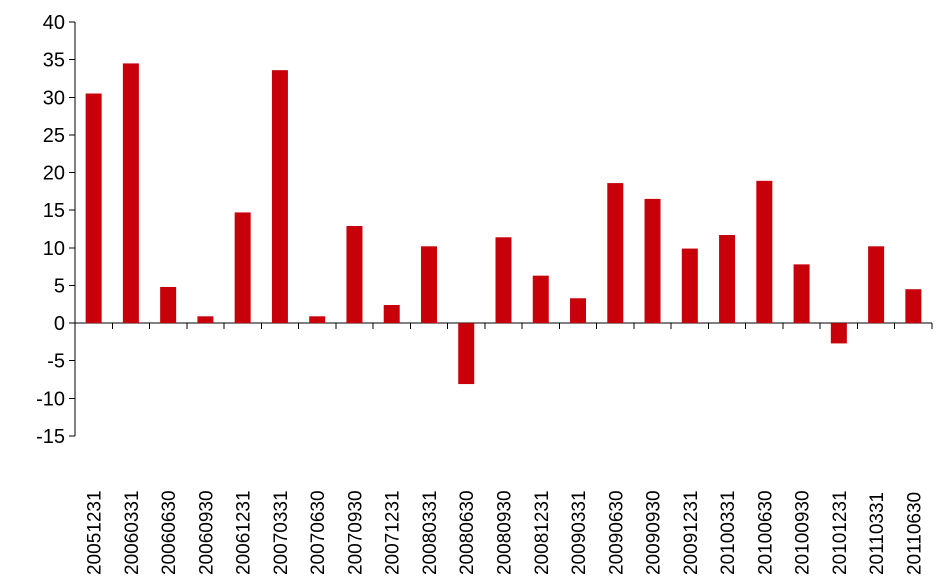 The height and width of the screenshot is (585, 951). What do you see at coordinates (616, 532) in the screenshot?
I see `x-tick-label: 20090630` at bounding box center [616, 532].